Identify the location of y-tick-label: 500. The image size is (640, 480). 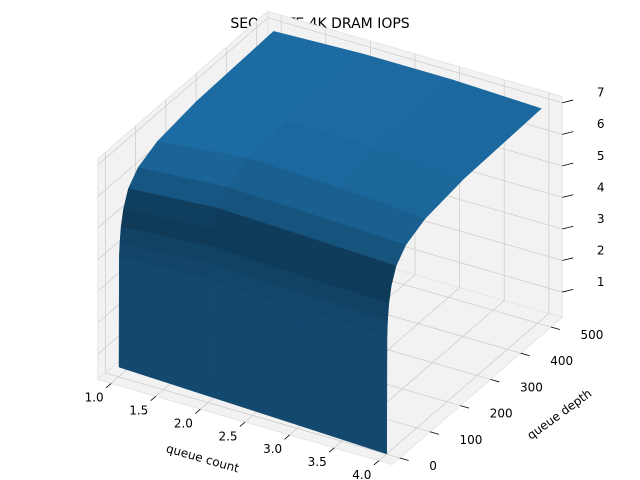
(591, 335).